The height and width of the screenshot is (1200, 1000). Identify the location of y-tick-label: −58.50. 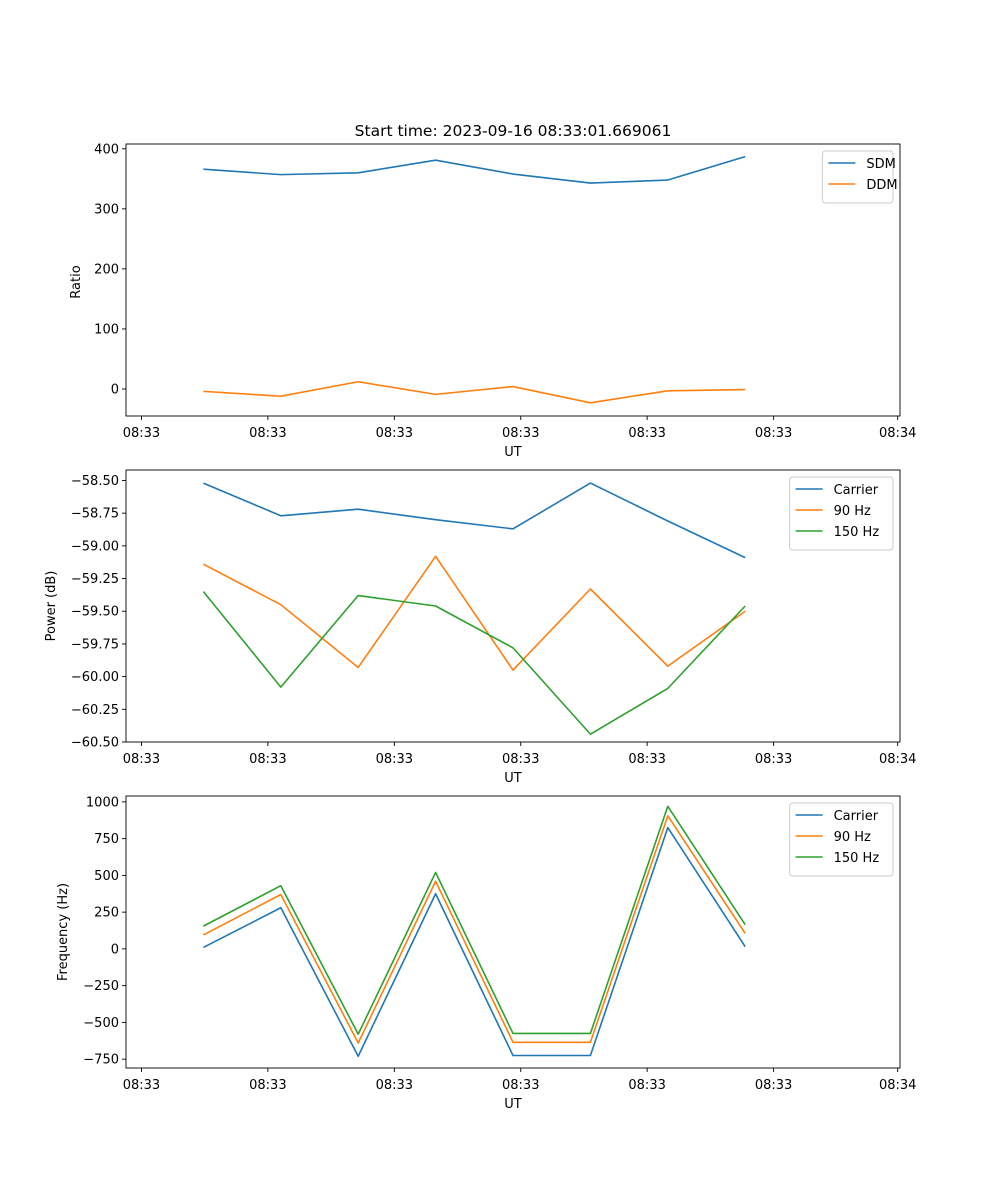
(95, 481).